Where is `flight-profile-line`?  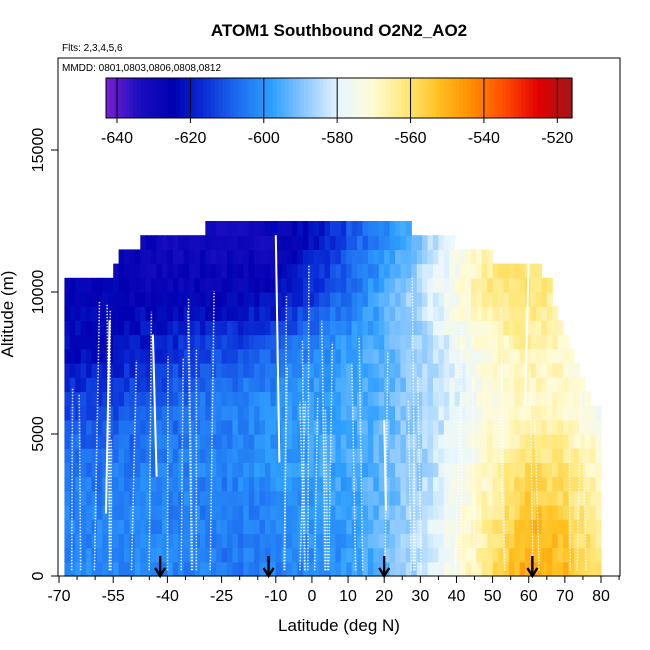
flight-profile-line is located at coordinates (473, 473).